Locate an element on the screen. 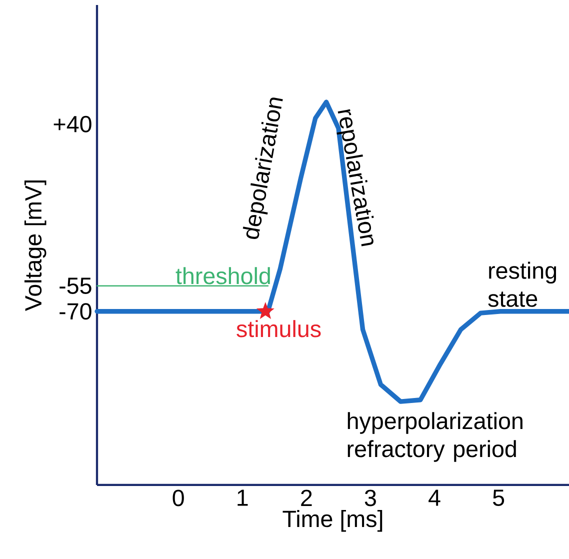  series-label: threshold is located at coordinates (223, 275).